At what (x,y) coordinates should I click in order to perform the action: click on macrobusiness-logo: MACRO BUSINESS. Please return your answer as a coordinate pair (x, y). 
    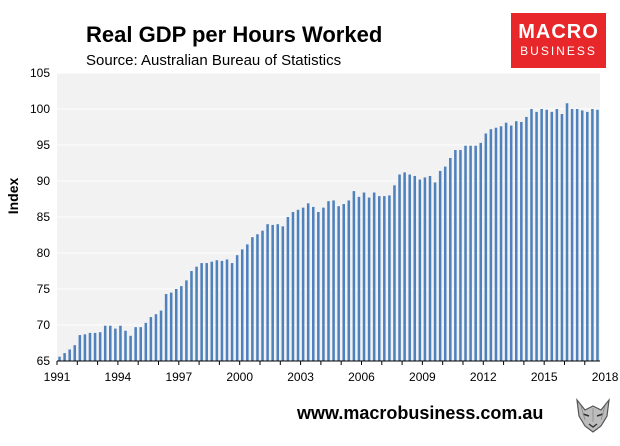
    Looking at the image, I should click on (558, 40).